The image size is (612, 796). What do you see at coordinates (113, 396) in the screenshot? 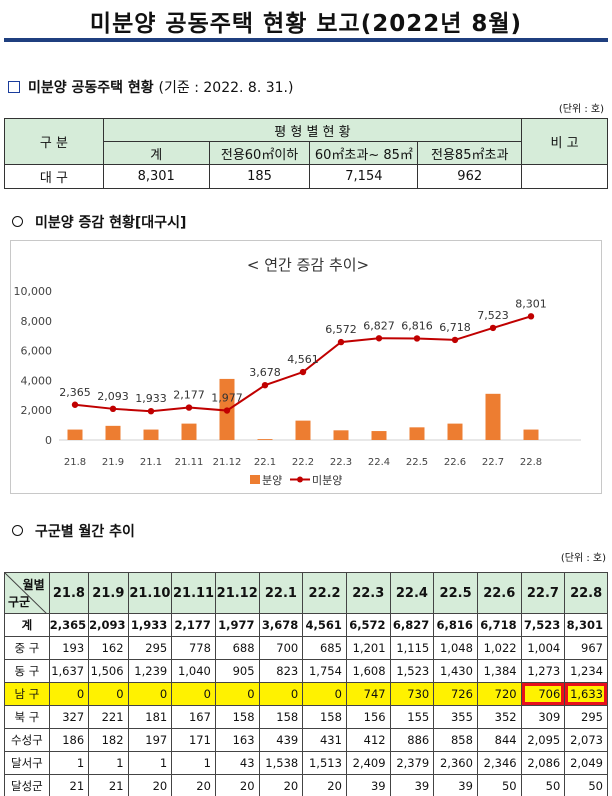
I see `data-label: 2,093` at bounding box center [113, 396].